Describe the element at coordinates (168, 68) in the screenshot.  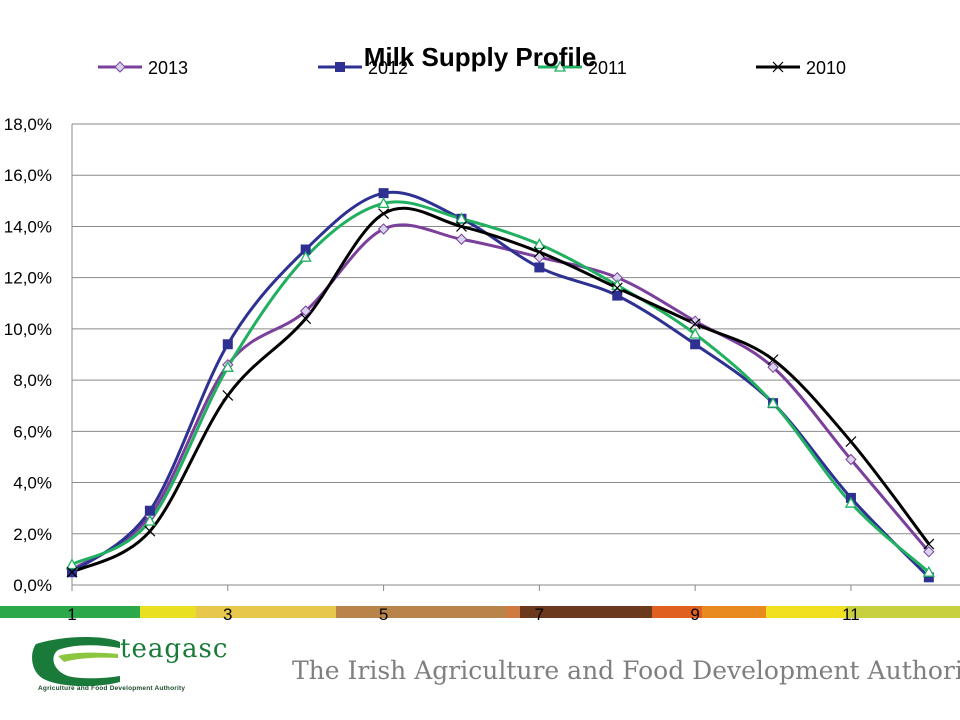
I see `legend-label: 2013` at that location.